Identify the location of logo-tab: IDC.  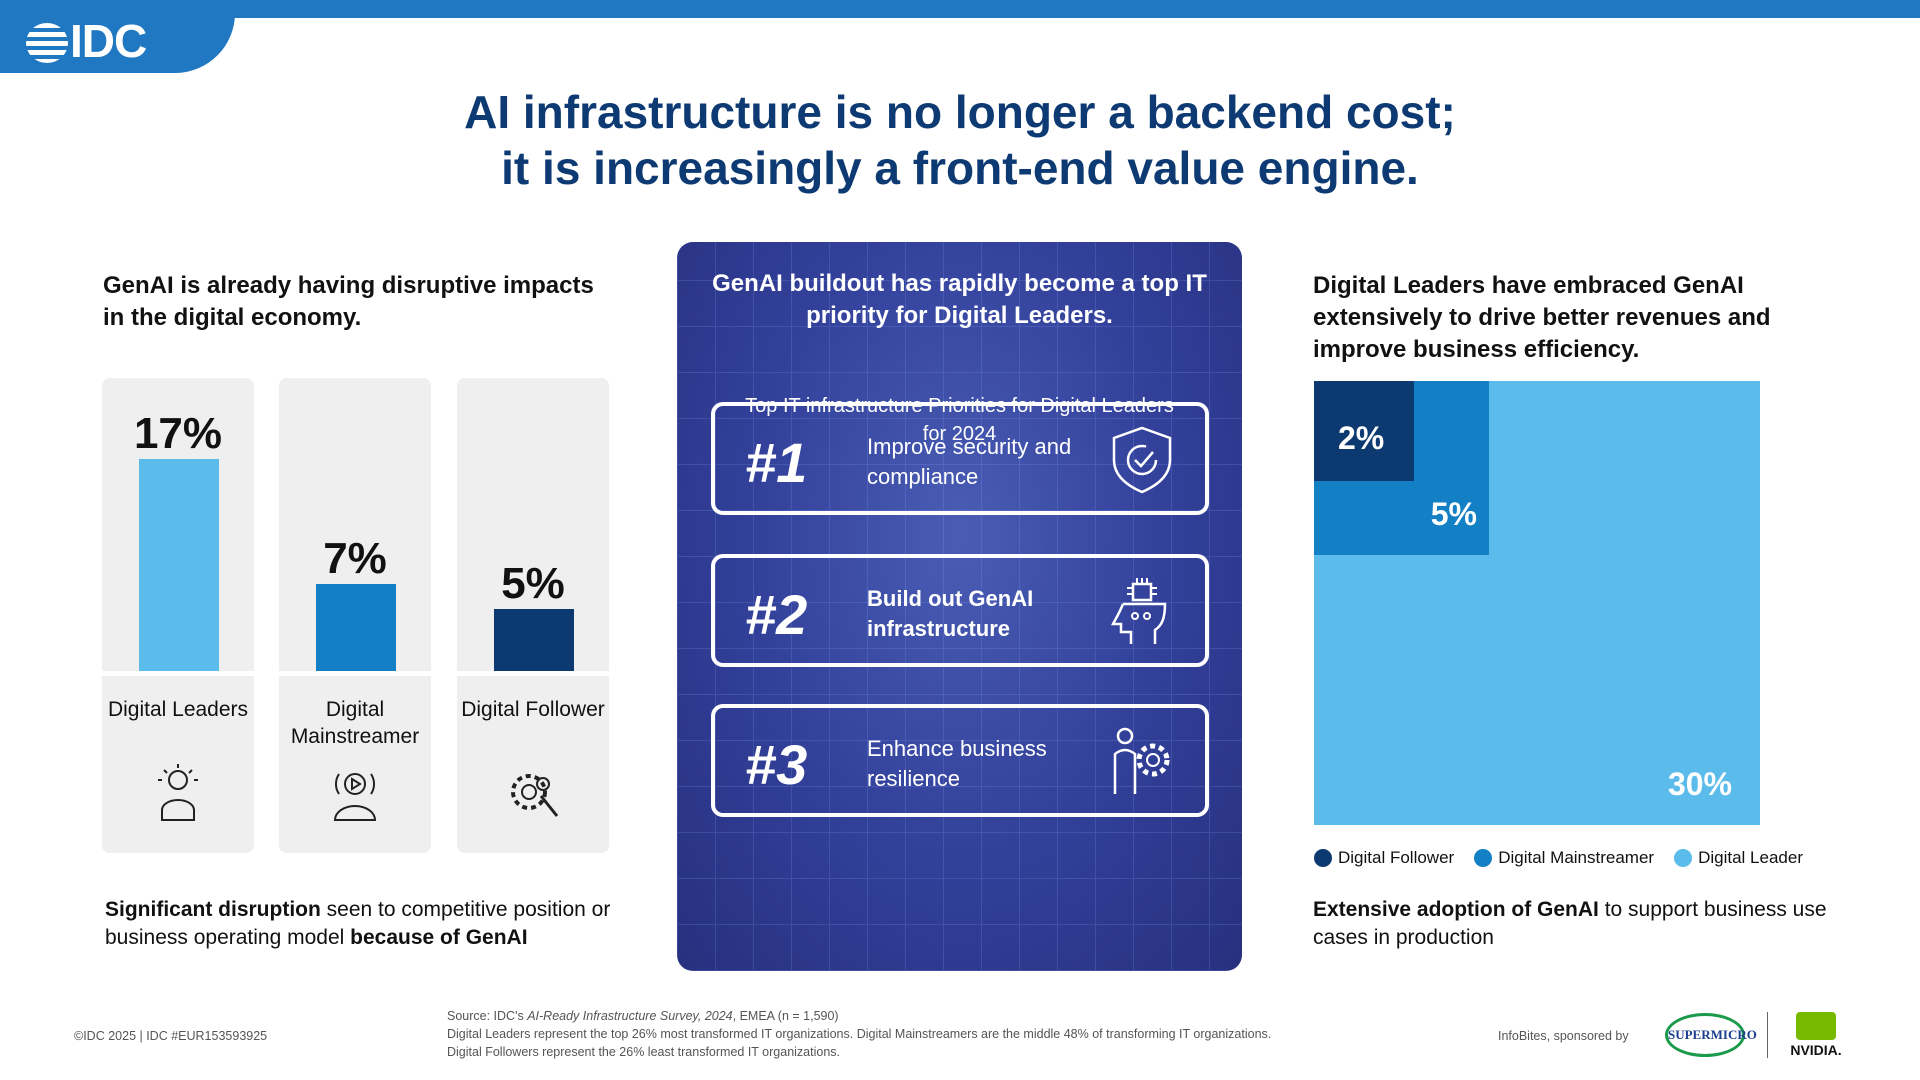
(117, 36).